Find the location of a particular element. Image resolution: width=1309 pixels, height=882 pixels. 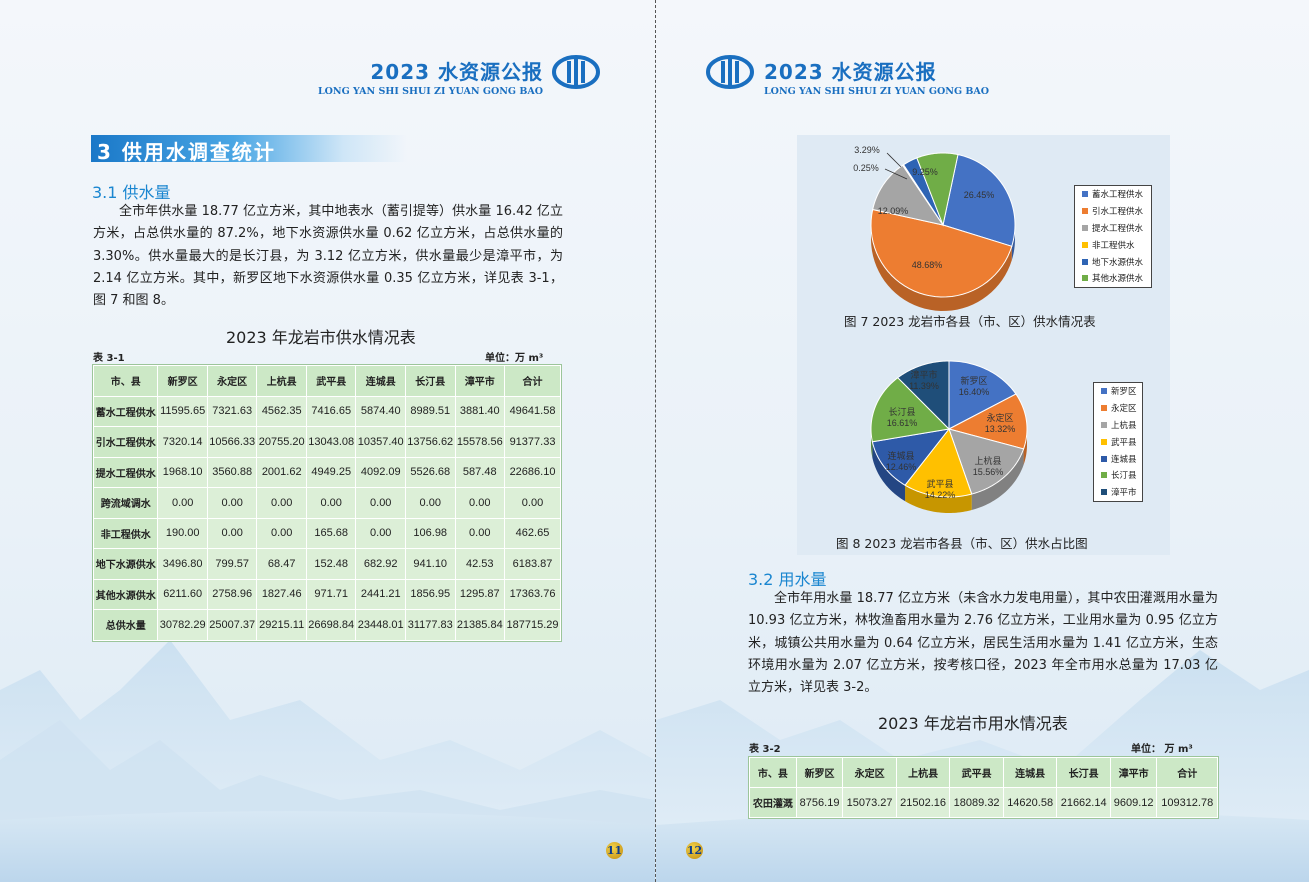

data-label: 3.29% is located at coordinates (867, 150).